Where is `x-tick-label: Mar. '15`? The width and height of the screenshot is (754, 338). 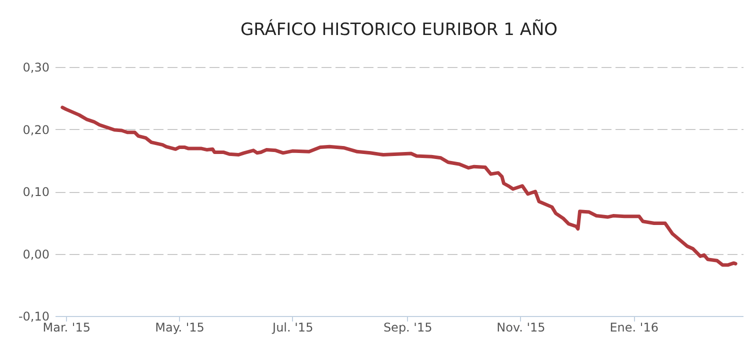
x-tick-label: Mar. '15 is located at coordinates (66, 327).